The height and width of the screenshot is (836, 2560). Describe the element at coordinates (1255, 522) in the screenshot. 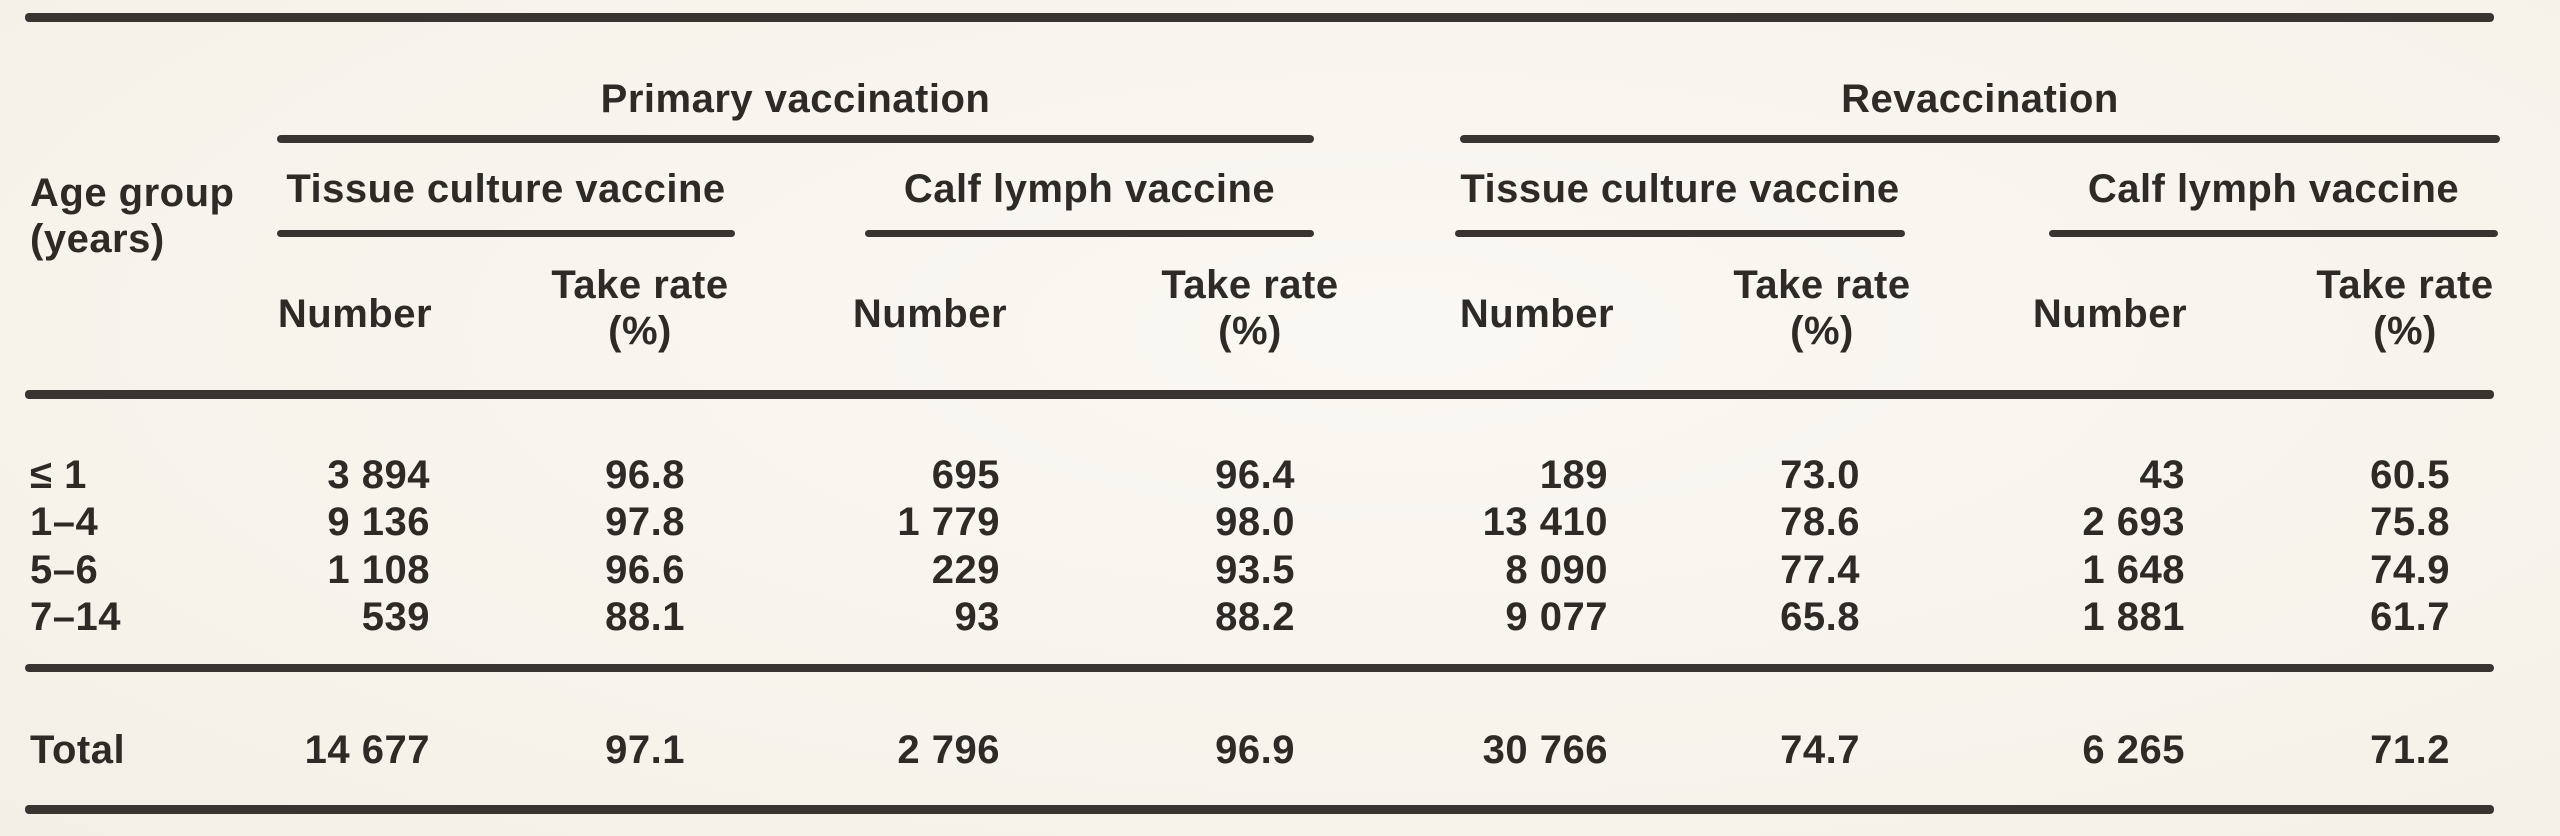

I see `cell-primary-calf-take-rate: 98.0` at that location.